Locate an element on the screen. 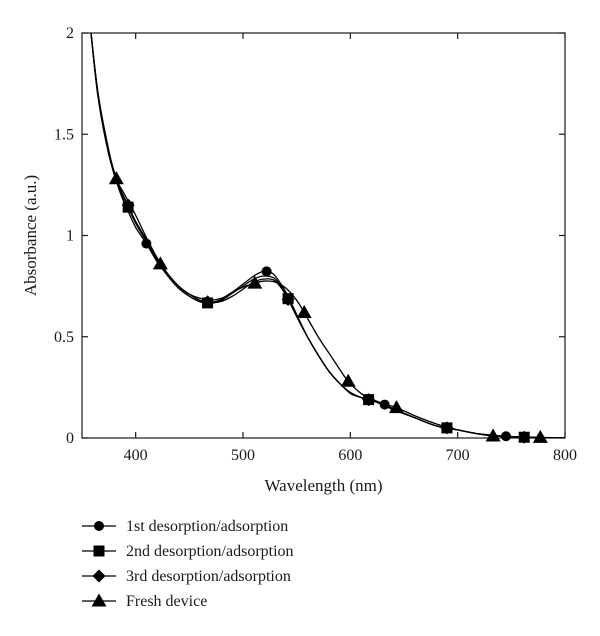  legend-label: Fresh device is located at coordinates (166, 601).